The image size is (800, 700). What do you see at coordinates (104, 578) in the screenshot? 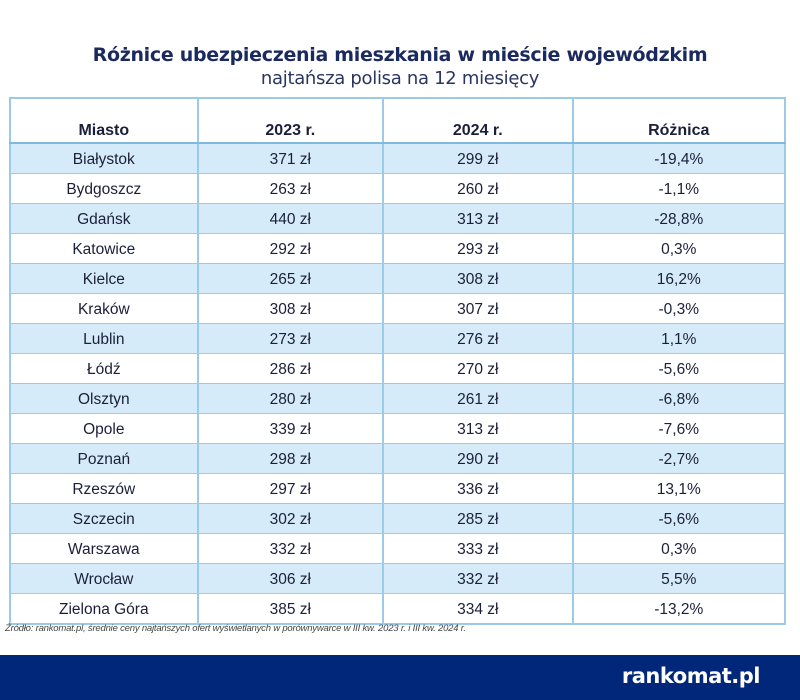
I see `cell-city: Wrocław` at bounding box center [104, 578].